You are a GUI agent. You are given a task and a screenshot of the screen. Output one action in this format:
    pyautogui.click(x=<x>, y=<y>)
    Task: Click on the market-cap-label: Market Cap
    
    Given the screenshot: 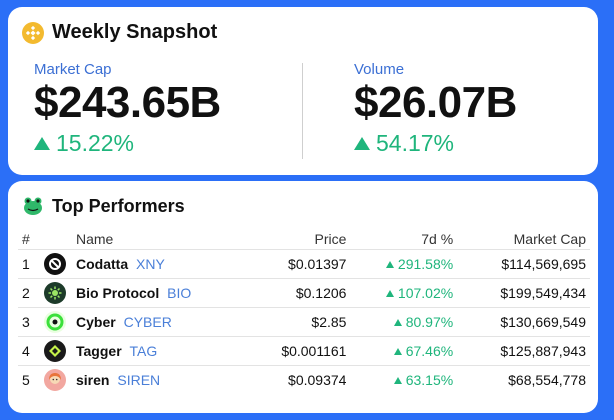 What is the action you would take?
    pyautogui.click(x=73, y=69)
    